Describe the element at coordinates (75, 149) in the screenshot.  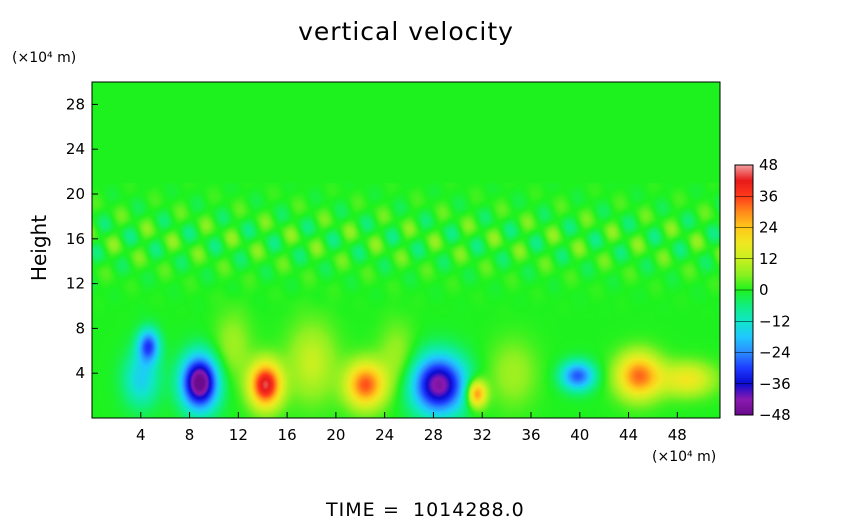
I see `y-tick-label: 24` at that location.